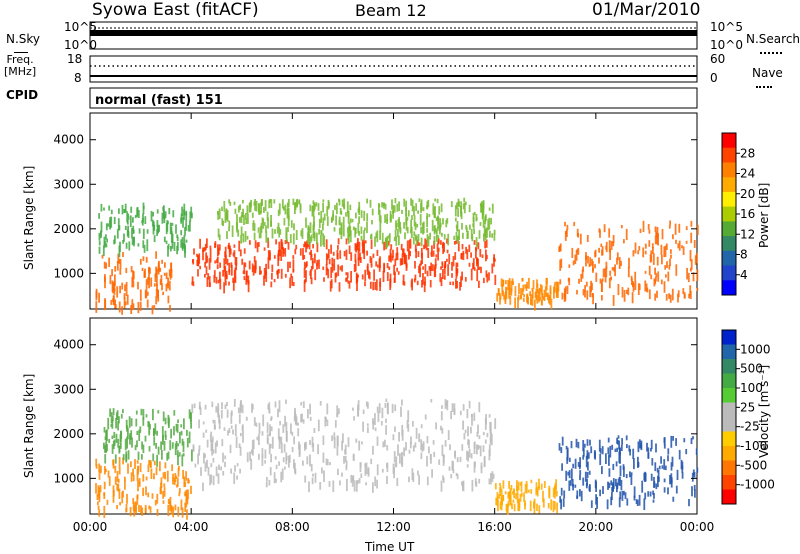  Describe the element at coordinates (751, 369) in the screenshot. I see `velocity-colorbar-tick-label: 500` at that location.